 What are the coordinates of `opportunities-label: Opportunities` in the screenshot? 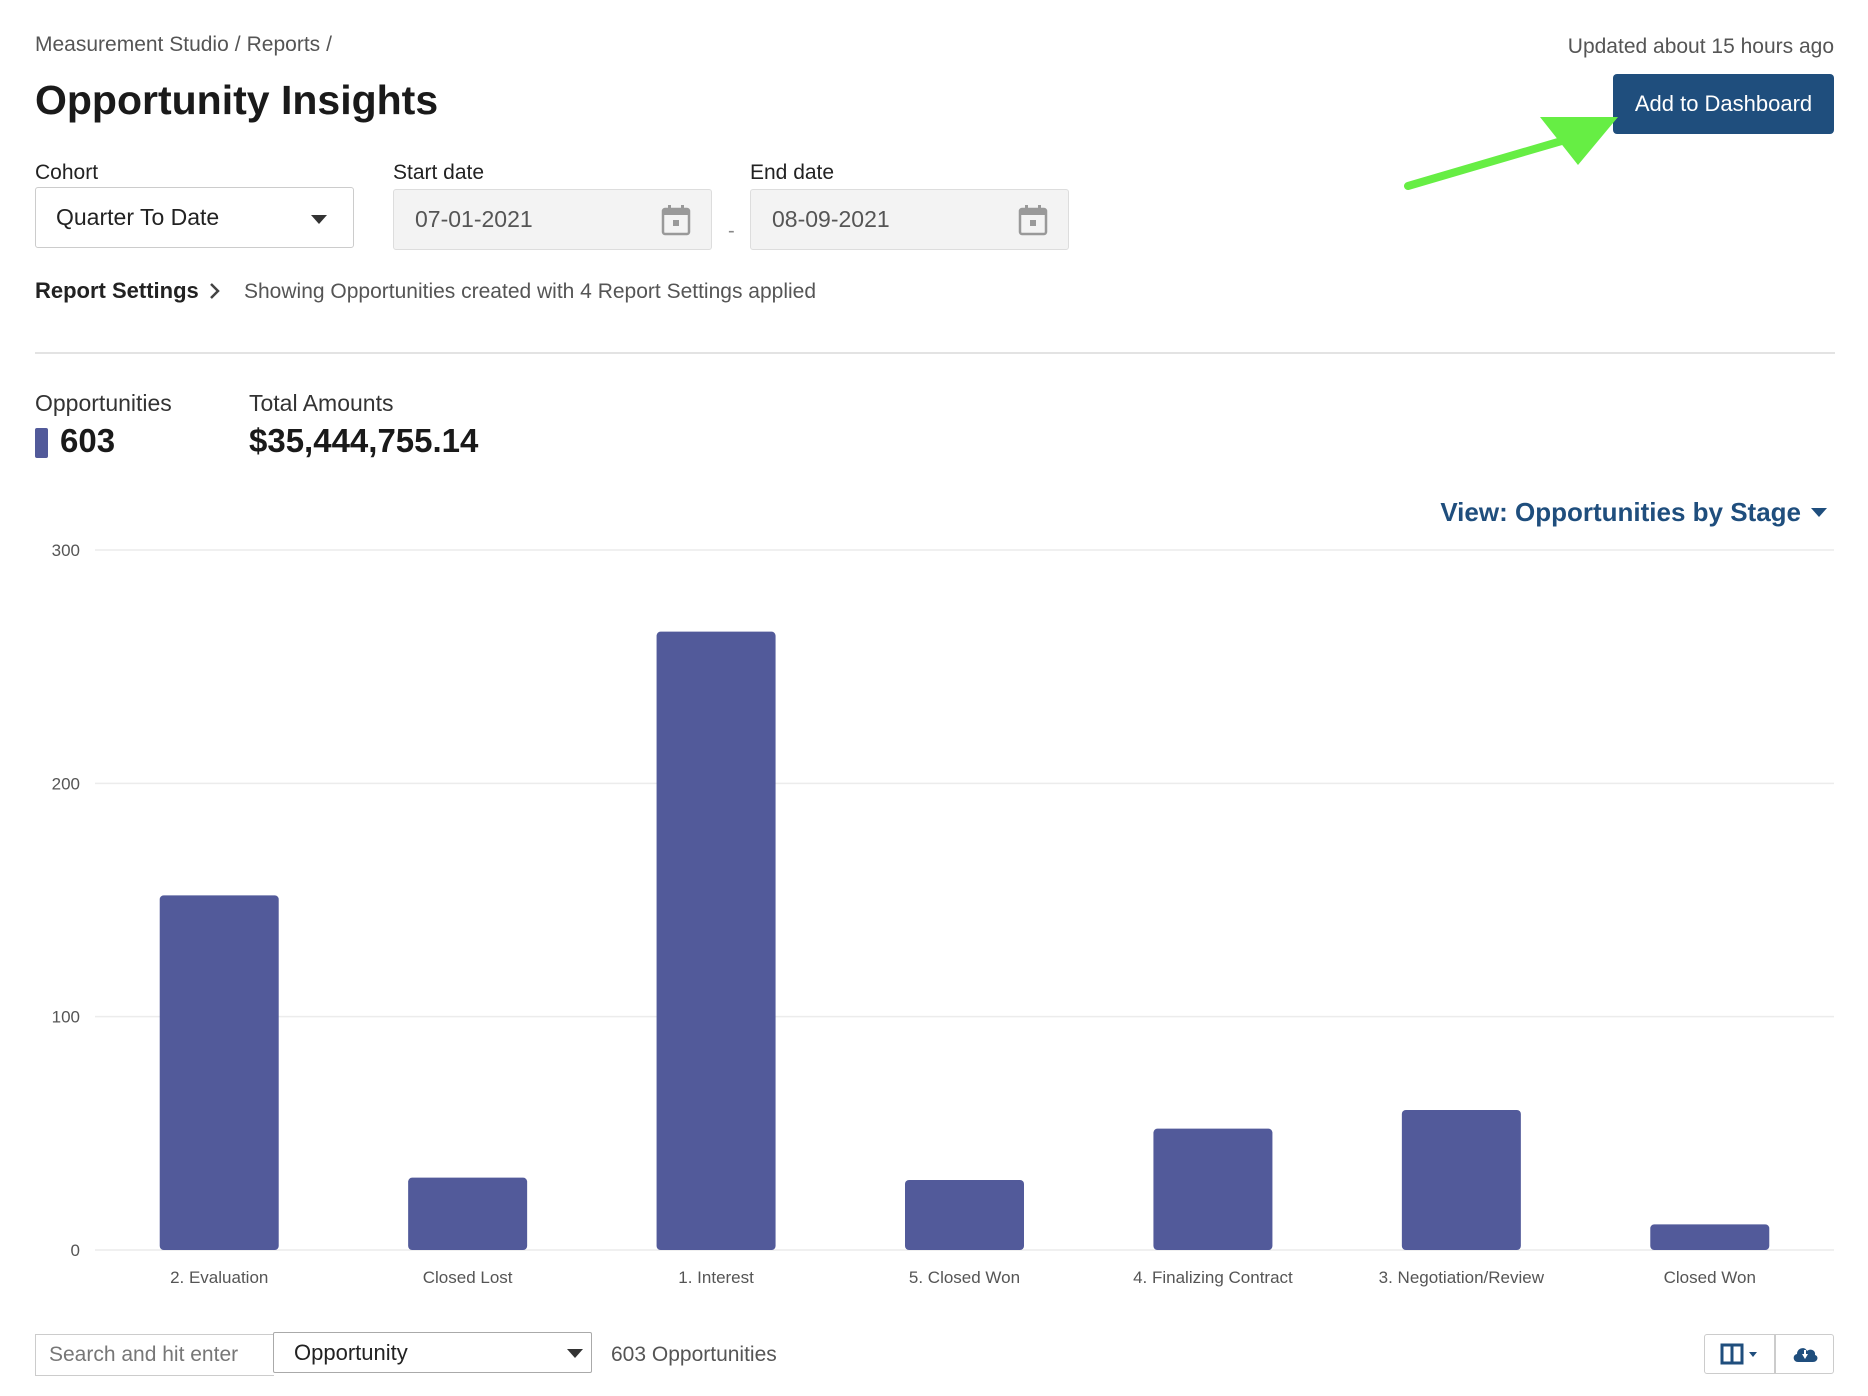 It's located at (103, 403).